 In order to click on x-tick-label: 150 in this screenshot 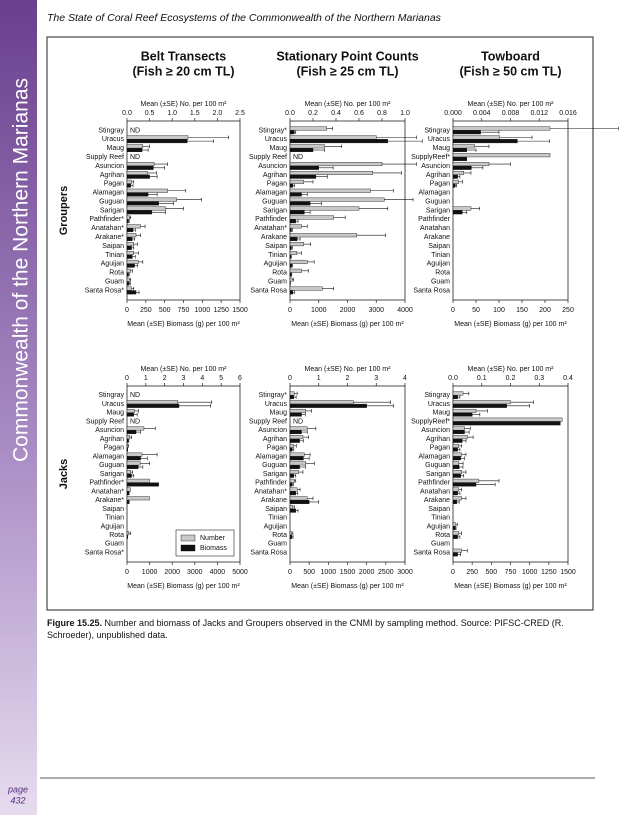, I will do `click(522, 310)`.